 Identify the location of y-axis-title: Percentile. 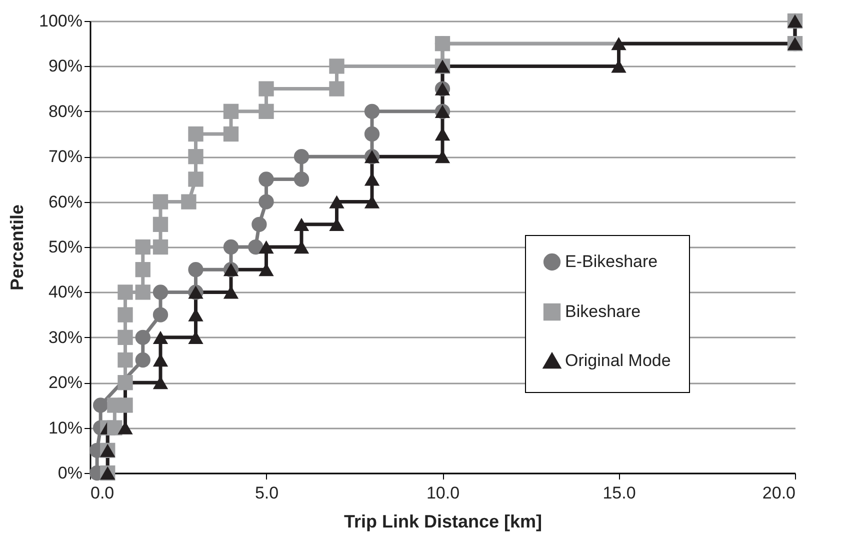
(17, 247).